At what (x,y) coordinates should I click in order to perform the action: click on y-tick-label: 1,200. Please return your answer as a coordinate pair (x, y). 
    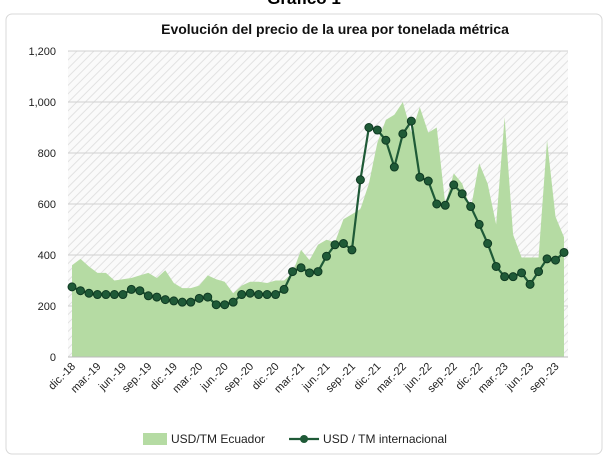
    Looking at the image, I should click on (42, 52).